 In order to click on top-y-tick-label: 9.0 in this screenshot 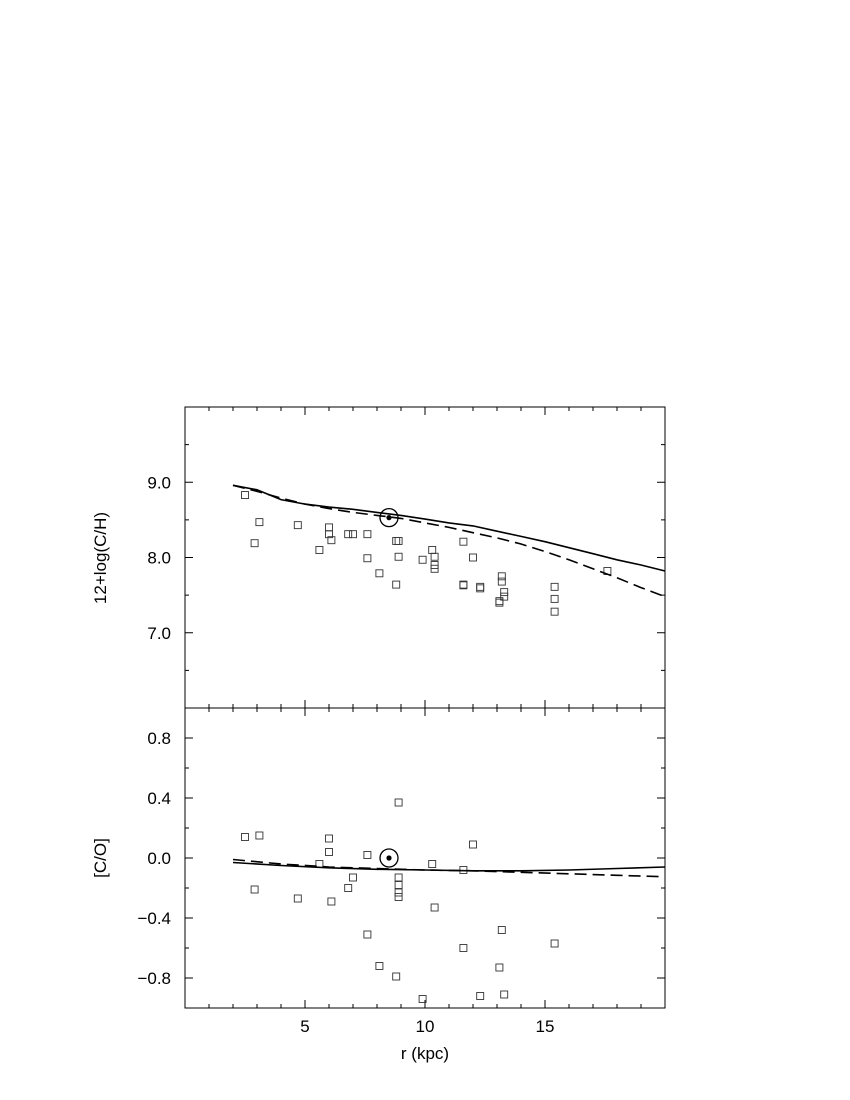, I will do `click(159, 482)`.